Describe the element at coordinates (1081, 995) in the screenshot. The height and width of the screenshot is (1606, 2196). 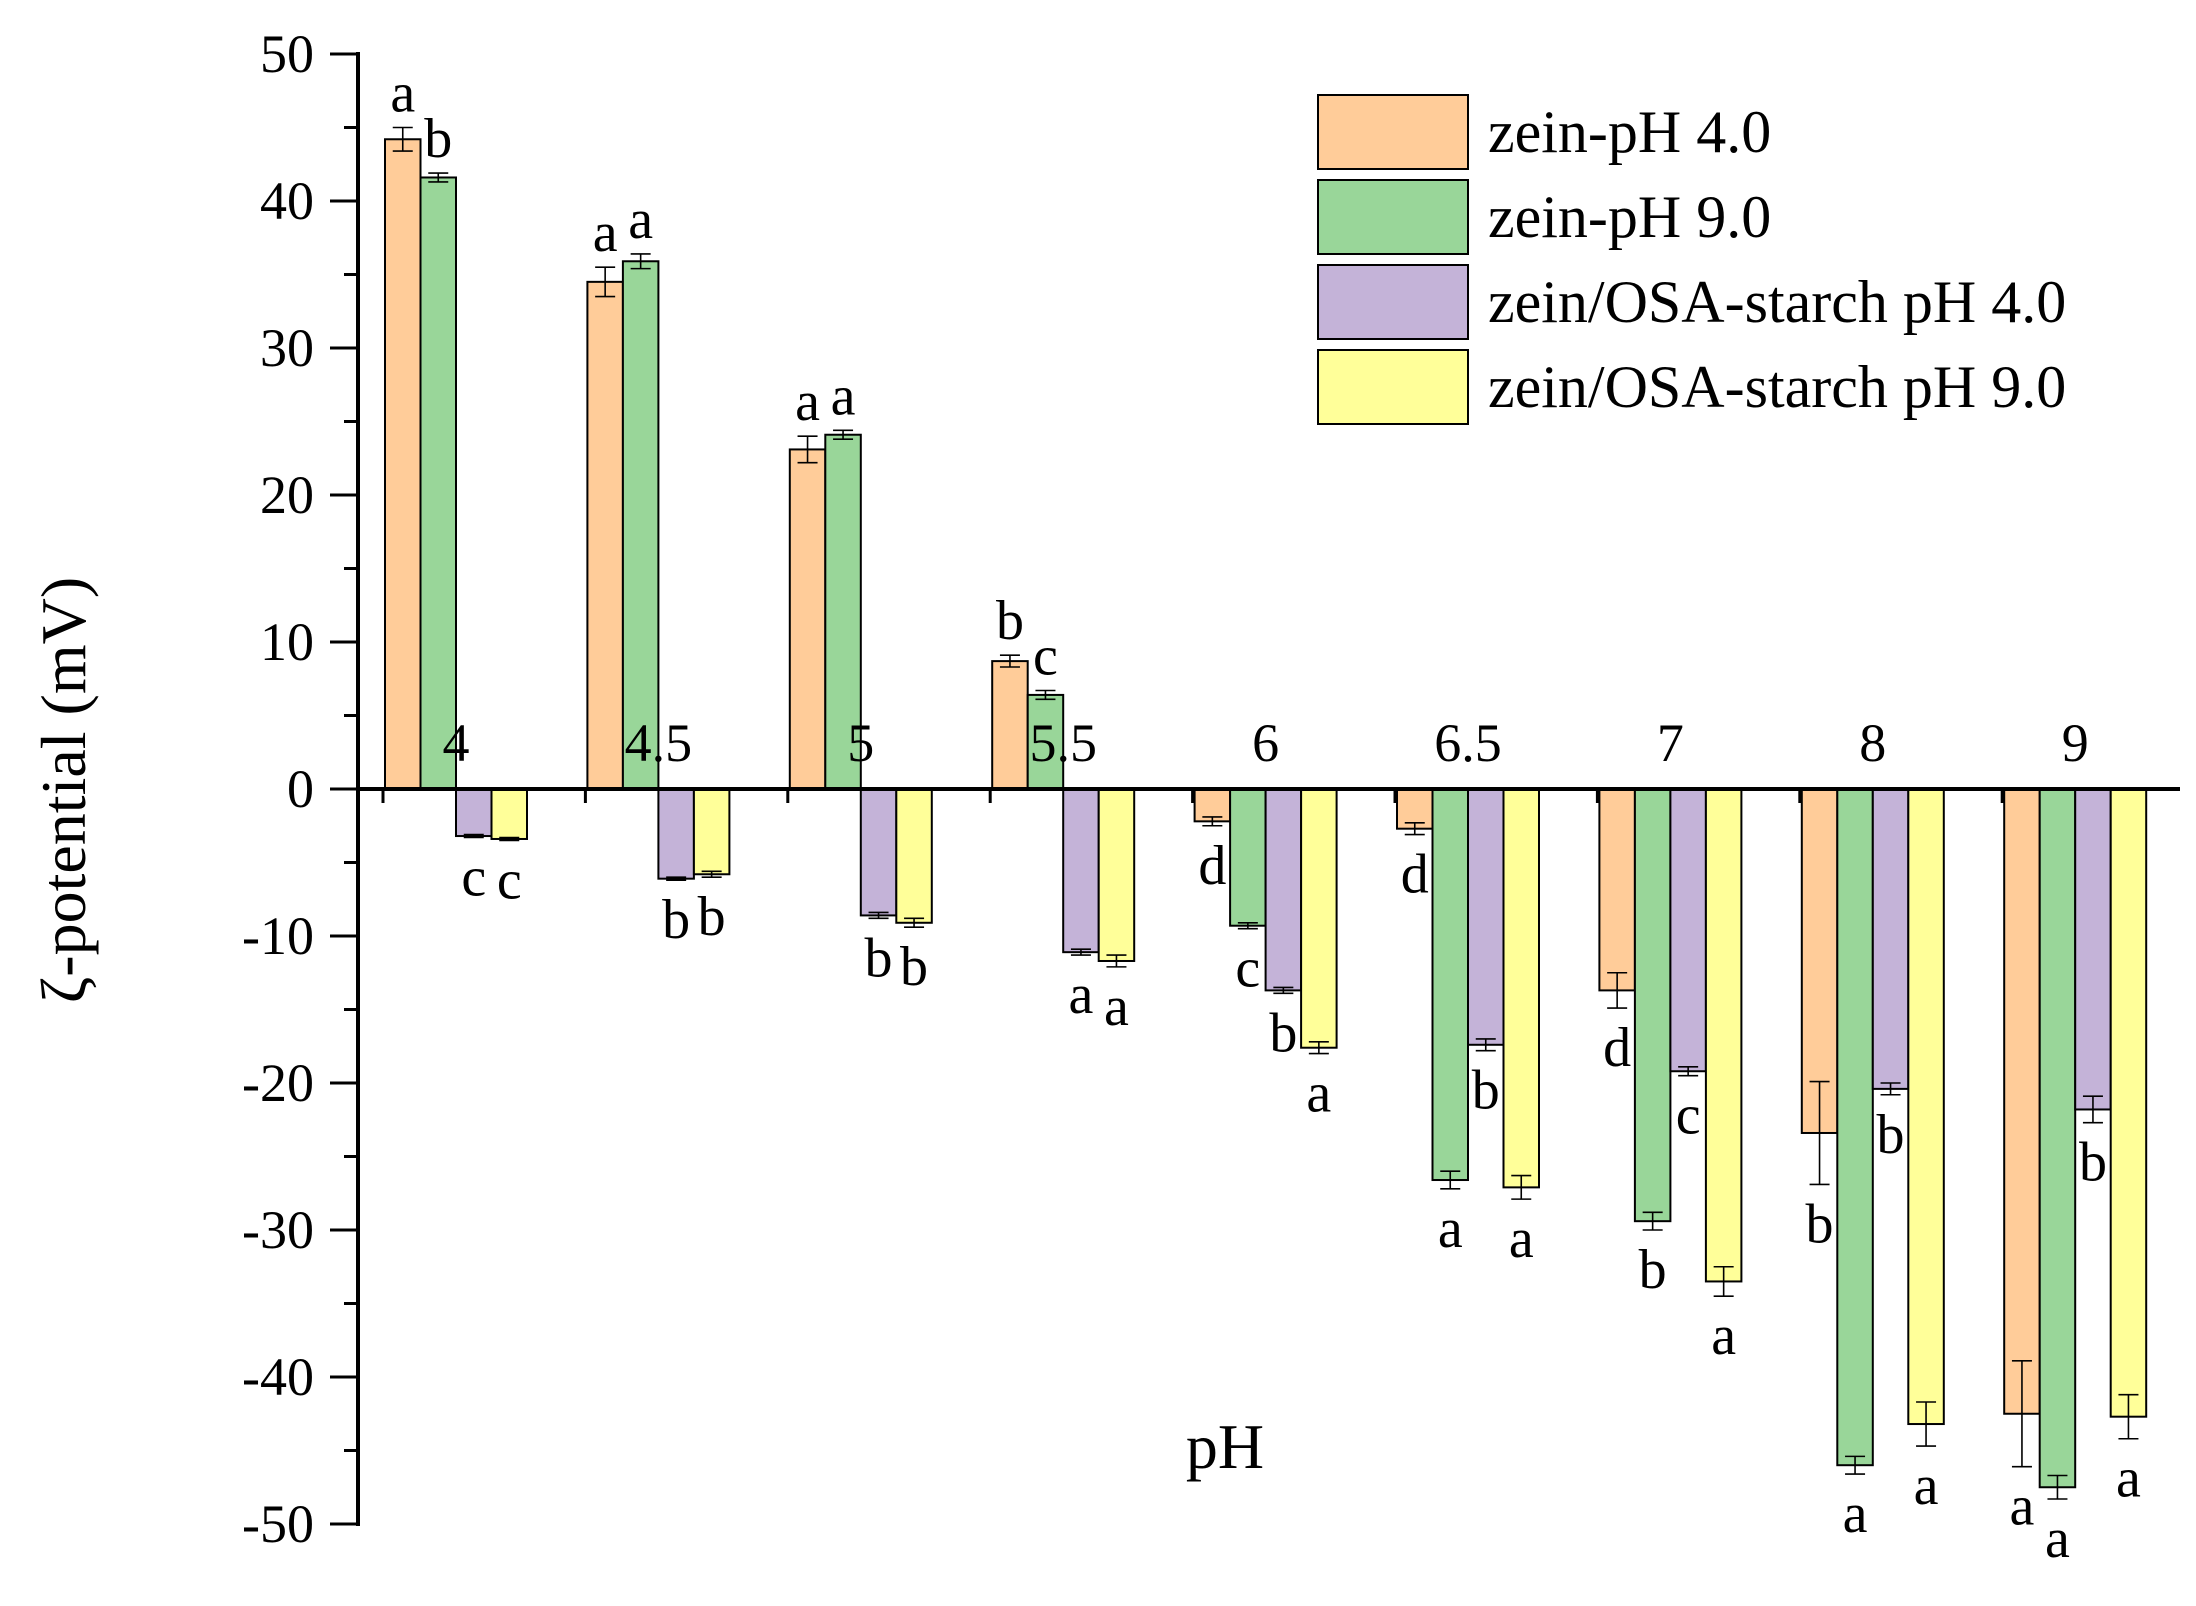
I see `significance-label-3-5.5: a` at that location.